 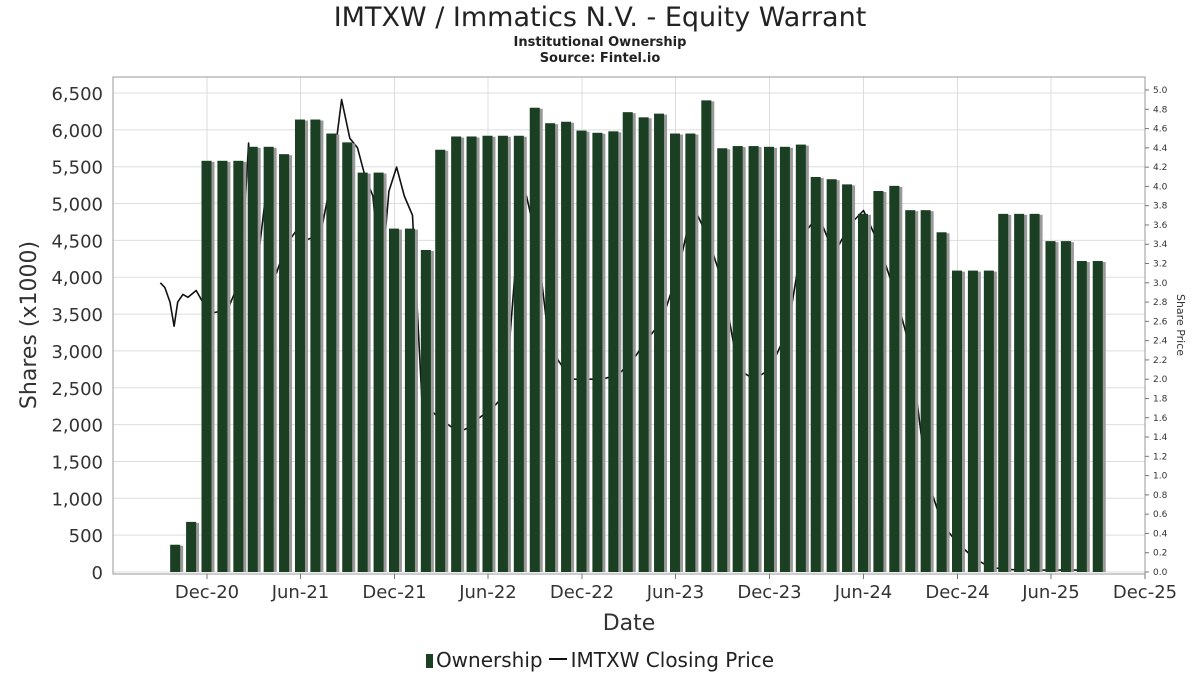 What do you see at coordinates (1160, 380) in the screenshot?
I see `y2-tick-label: 2.0` at bounding box center [1160, 380].